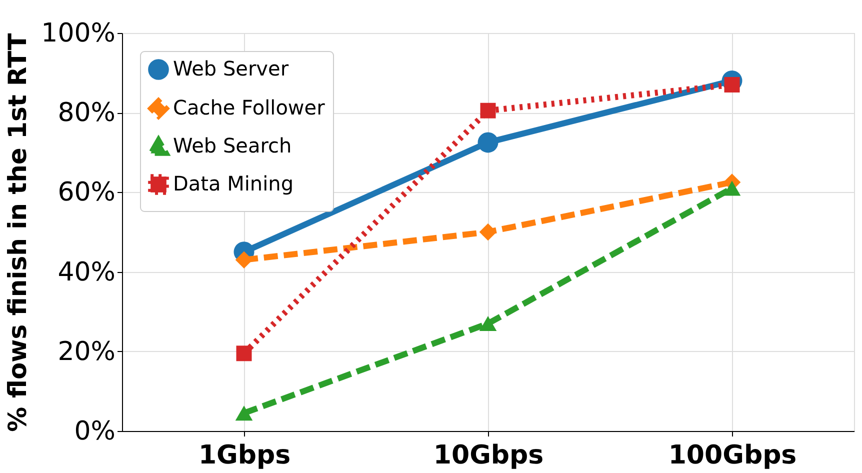  Describe the element at coordinates (78, 33) in the screenshot. I see `y-tick-label: 100%` at that location.